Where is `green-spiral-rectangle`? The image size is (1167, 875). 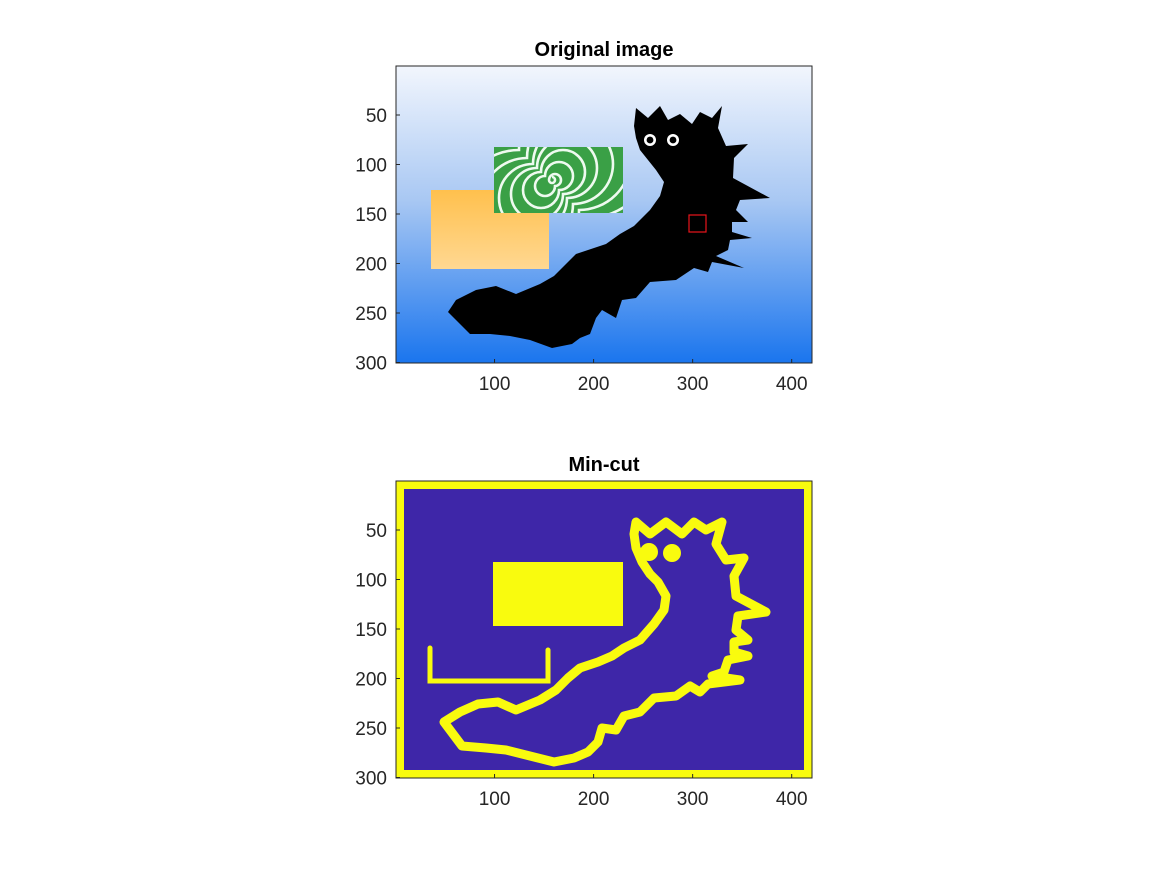
green-spiral-rectangle is located at coordinates (558, 180).